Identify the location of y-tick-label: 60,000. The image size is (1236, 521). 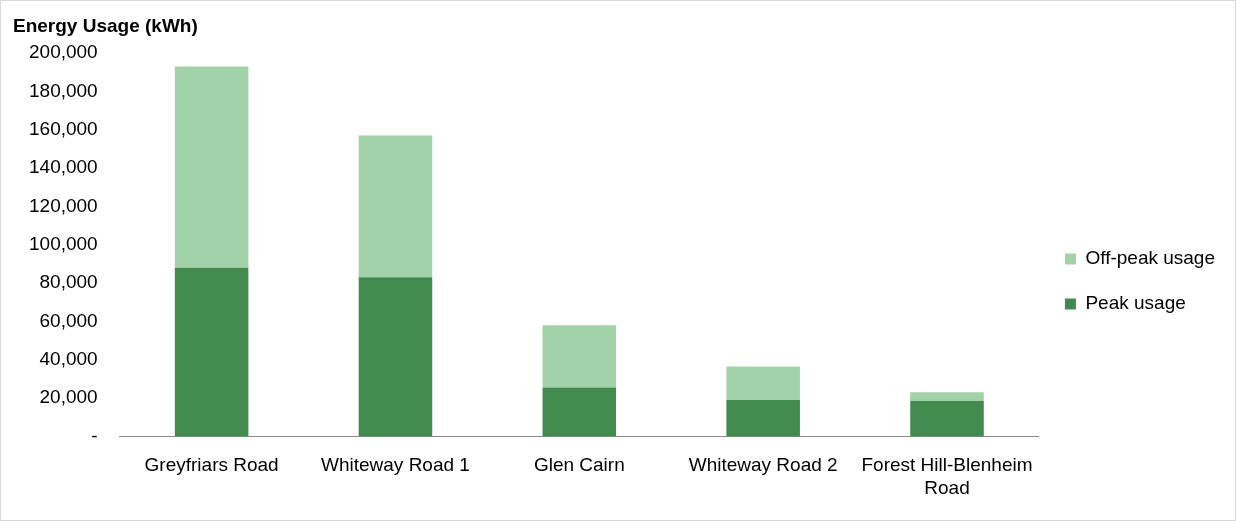
(68, 320).